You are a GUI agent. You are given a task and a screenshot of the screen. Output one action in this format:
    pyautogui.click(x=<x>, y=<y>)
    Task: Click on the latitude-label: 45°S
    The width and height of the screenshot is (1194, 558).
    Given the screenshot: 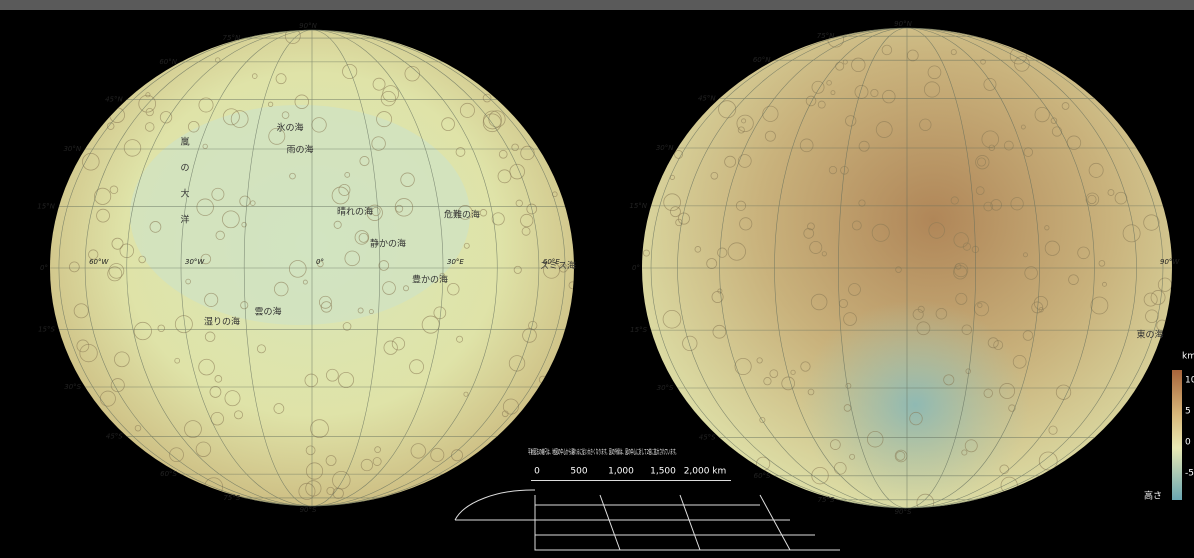 What is the action you would take?
    pyautogui.click(x=114, y=436)
    